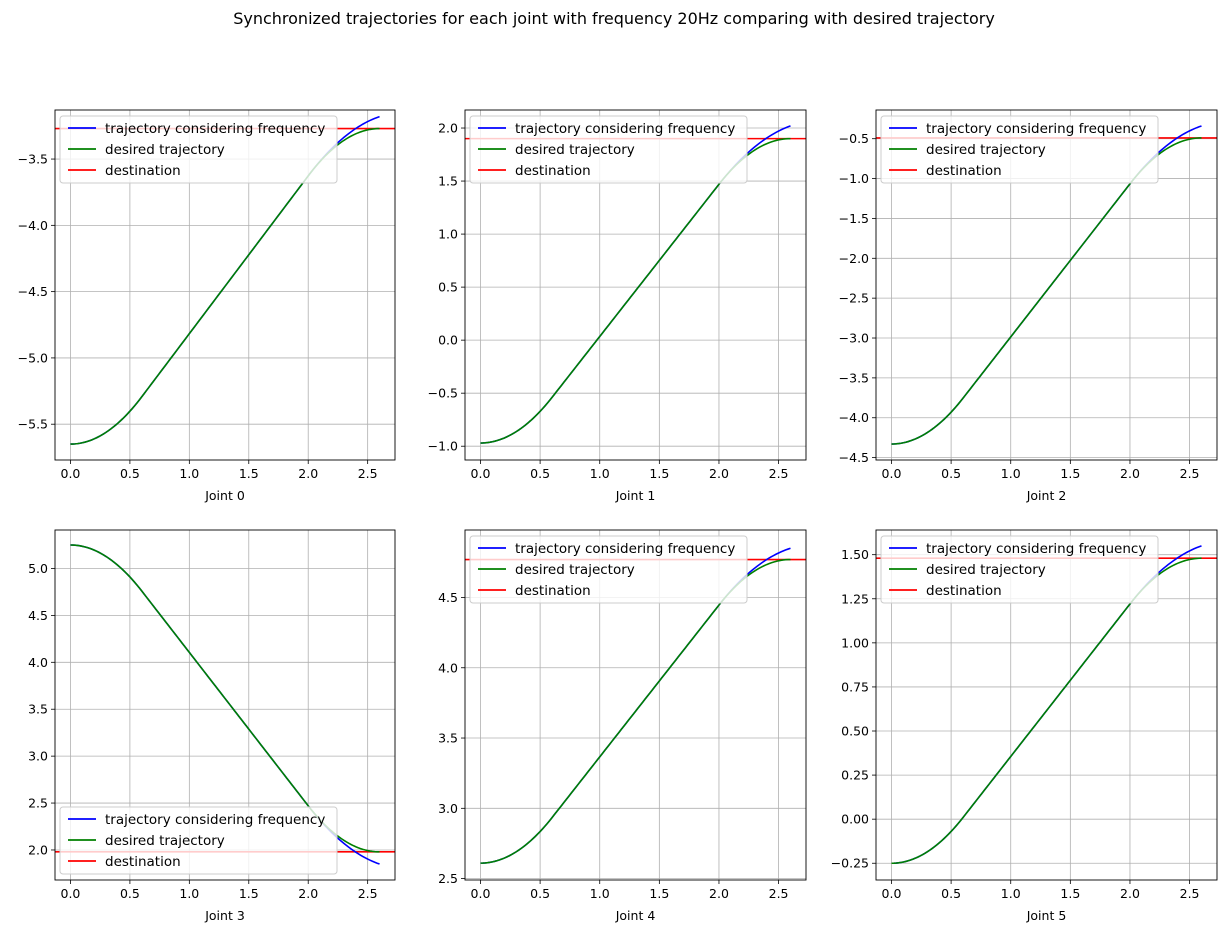  I want to click on y-tick-label: 1.5, so click(448, 181).